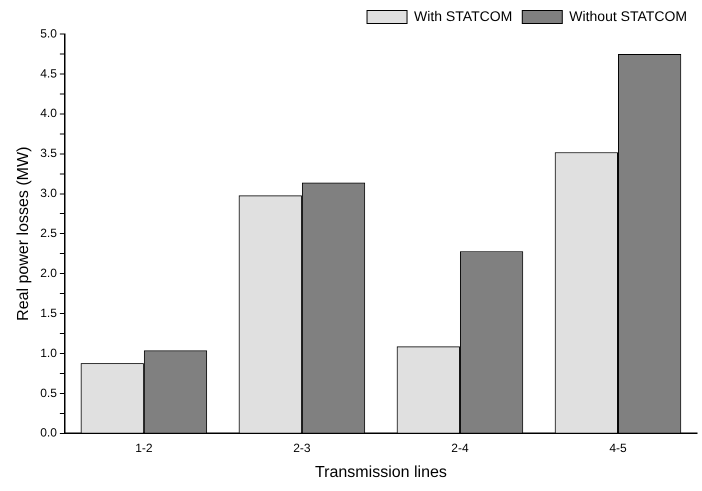 The height and width of the screenshot is (491, 702). I want to click on y-tick-label: 3.5, so click(49, 153).